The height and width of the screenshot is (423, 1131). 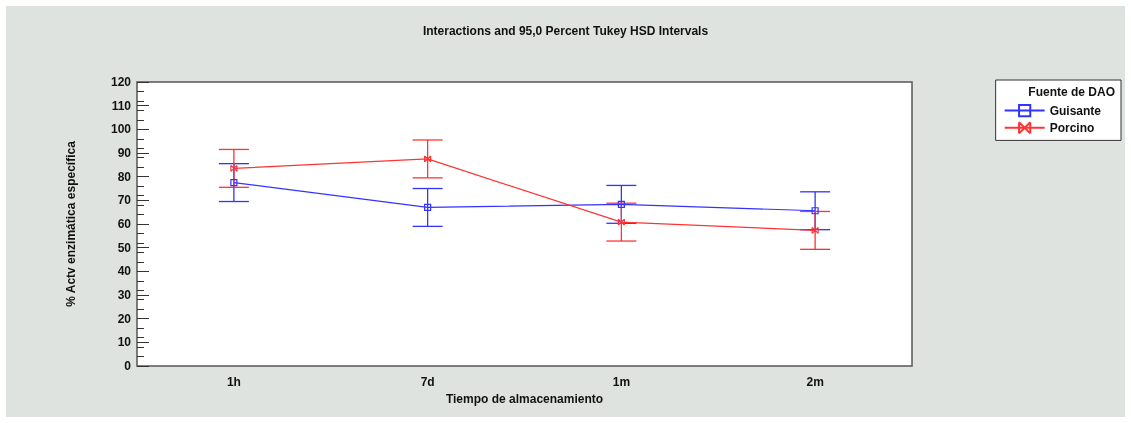 I want to click on x-tick-label: 7d, so click(x=427, y=382).